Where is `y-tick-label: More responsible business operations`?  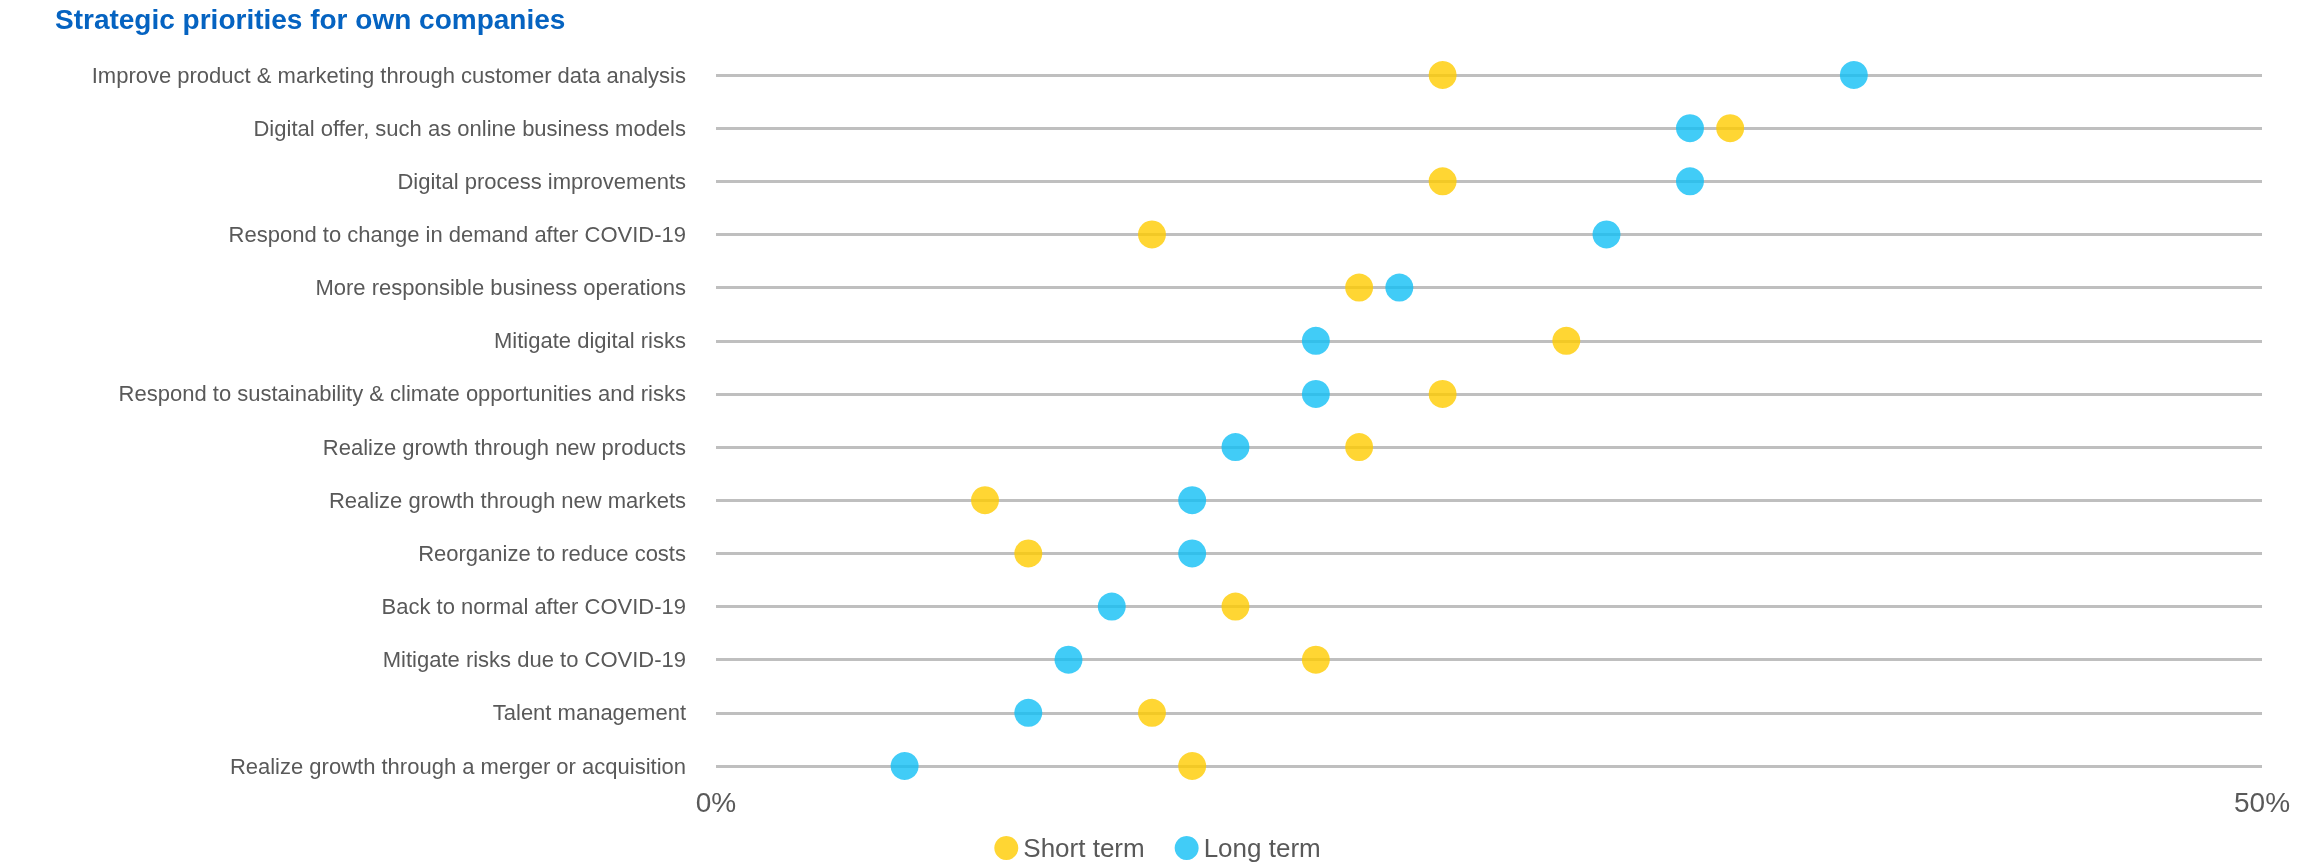
y-tick-label: More responsible business operations is located at coordinates (500, 288).